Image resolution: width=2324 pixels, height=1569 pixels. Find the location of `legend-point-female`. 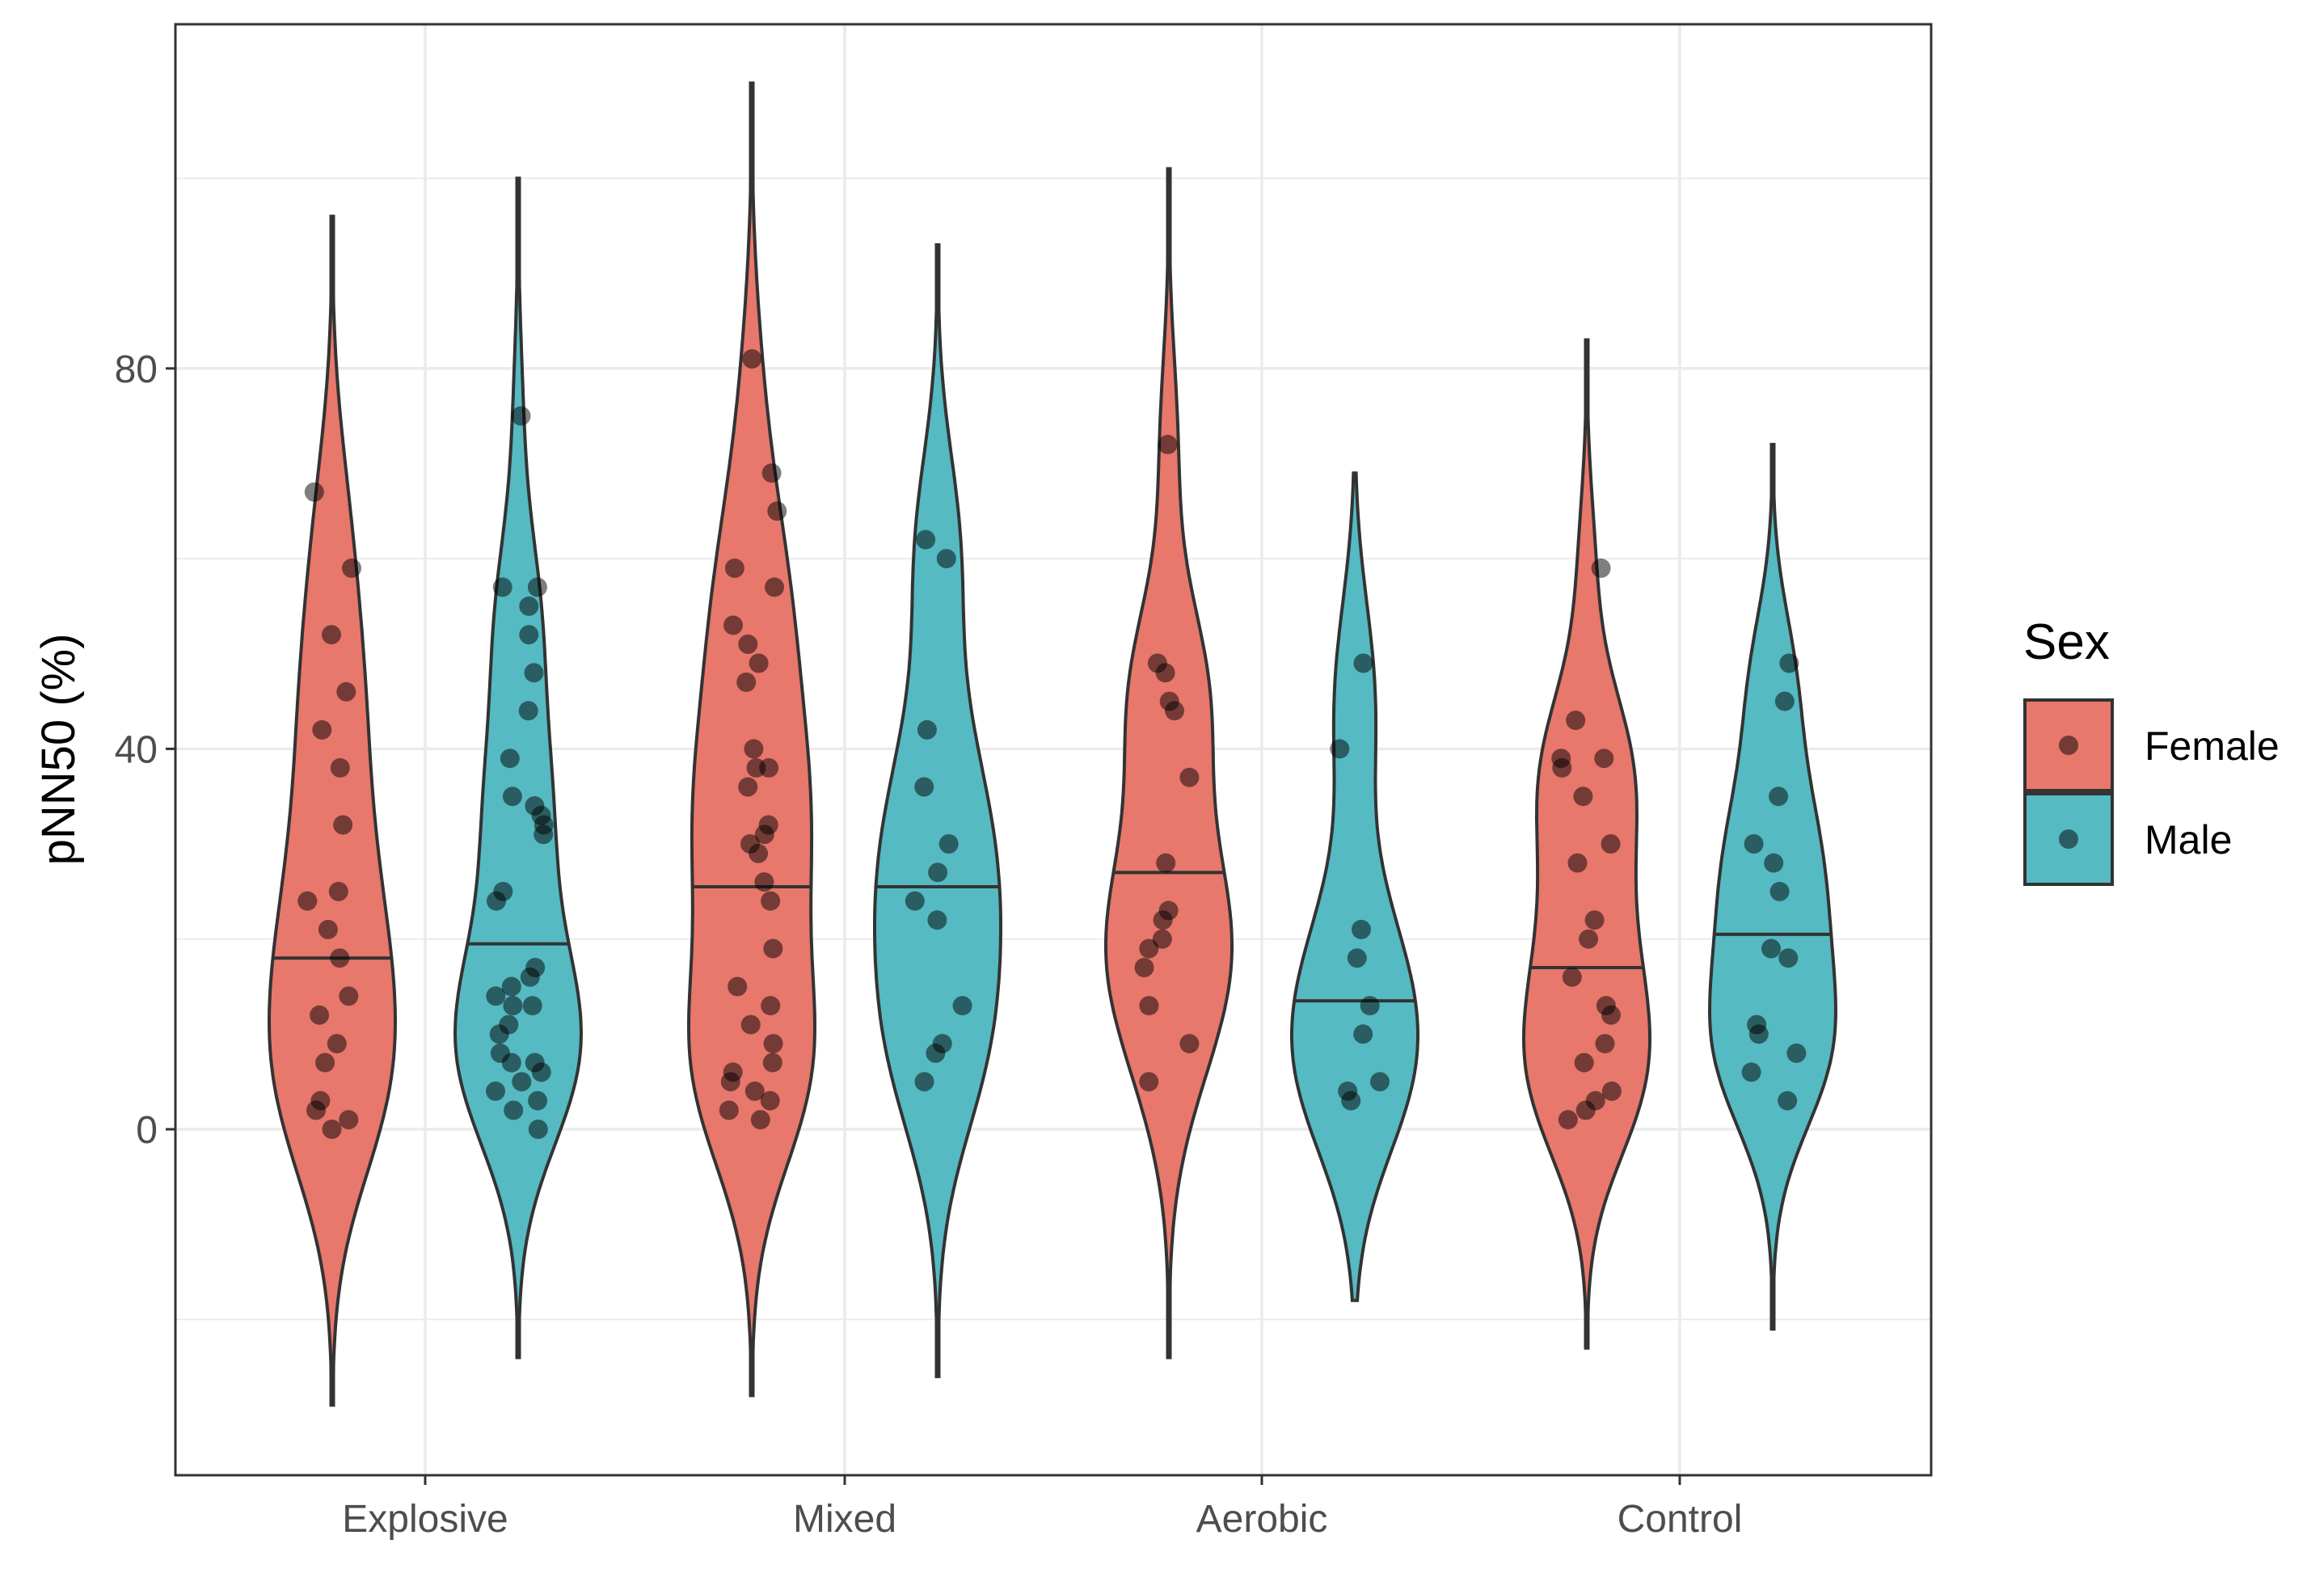

legend-point-female is located at coordinates (2068, 745).